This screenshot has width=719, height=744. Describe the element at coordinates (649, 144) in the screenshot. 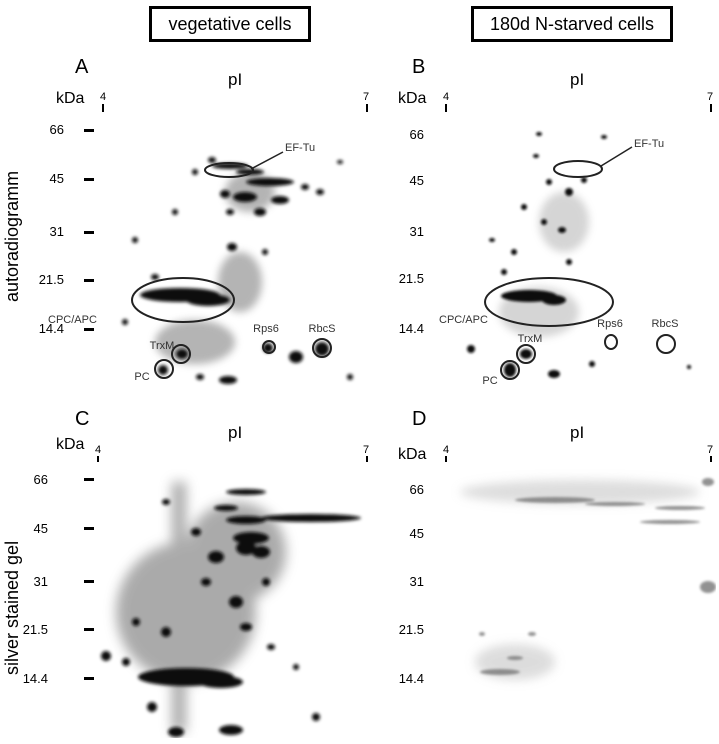

I see `panel-b-label-ef-tu: EF-Tu` at that location.